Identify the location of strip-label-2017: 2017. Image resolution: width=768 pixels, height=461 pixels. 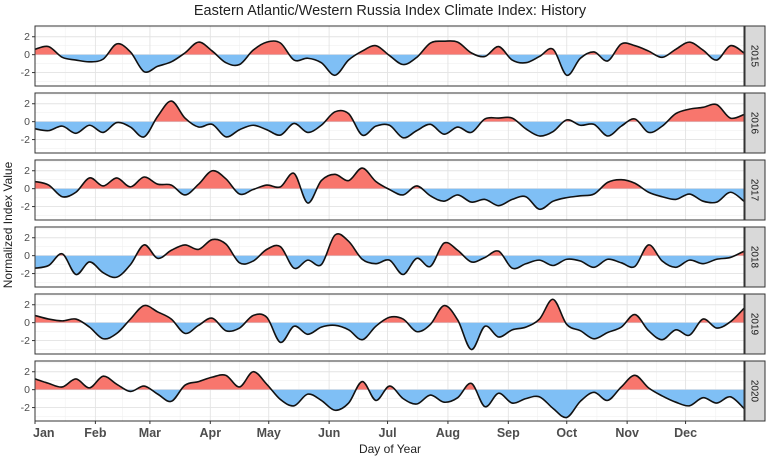
(754, 190).